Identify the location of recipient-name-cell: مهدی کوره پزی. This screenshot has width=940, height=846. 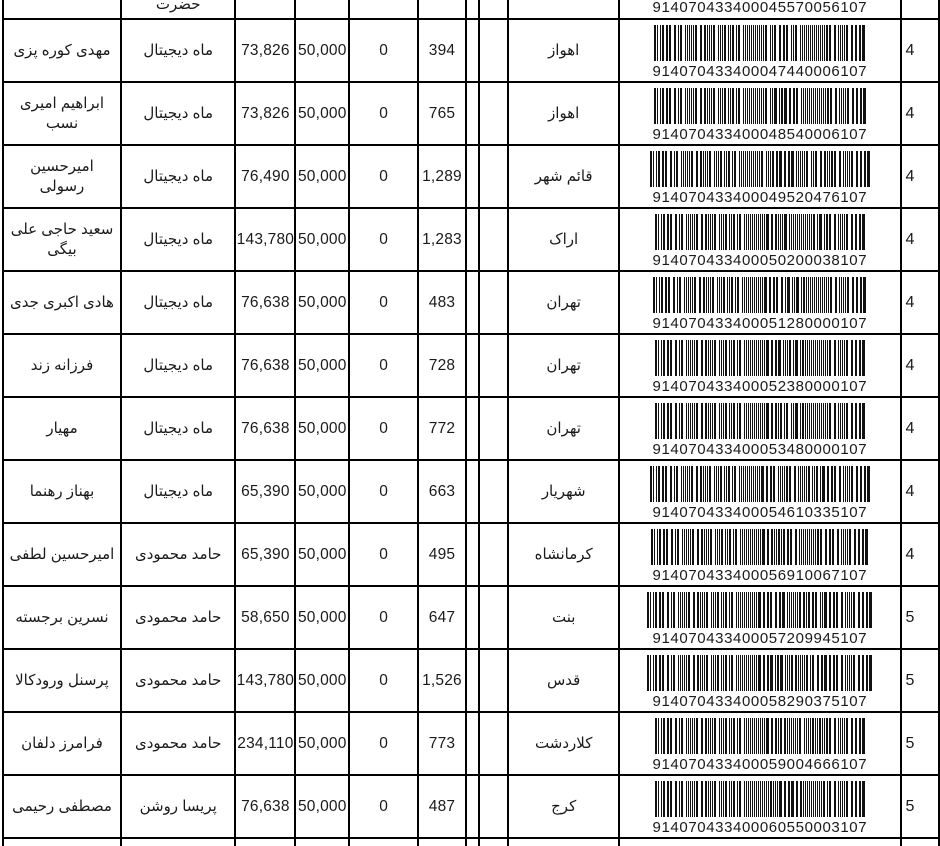
(62, 50).